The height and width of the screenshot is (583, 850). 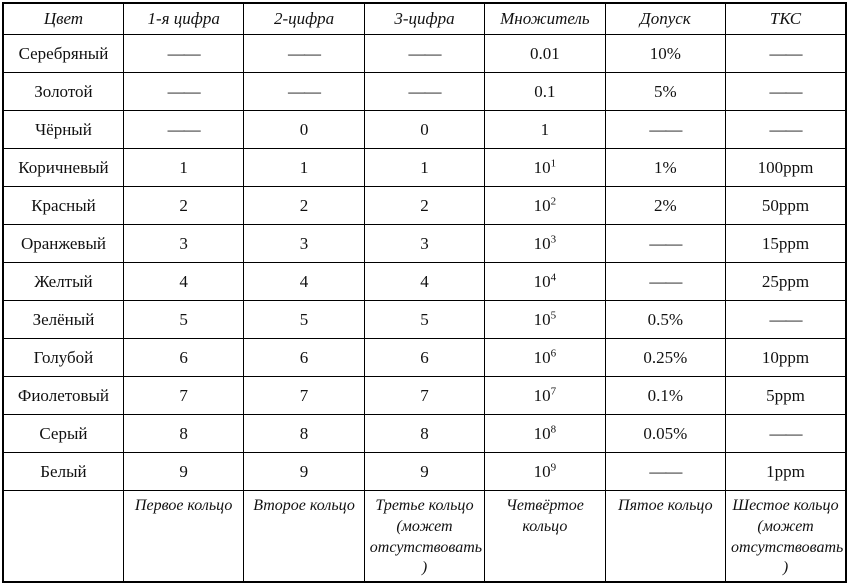 What do you see at coordinates (786, 243) in the screenshot?
I see `value-cell: 15ppm` at bounding box center [786, 243].